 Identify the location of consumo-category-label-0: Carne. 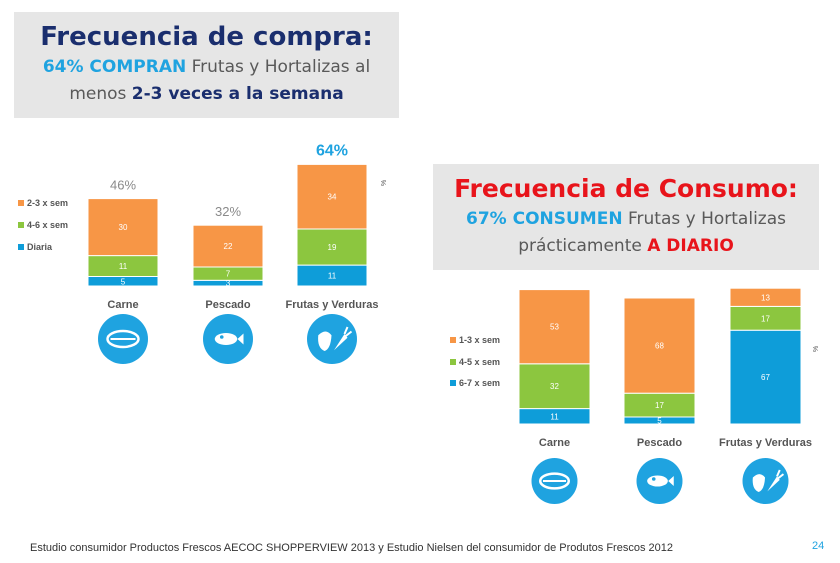
(554, 443).